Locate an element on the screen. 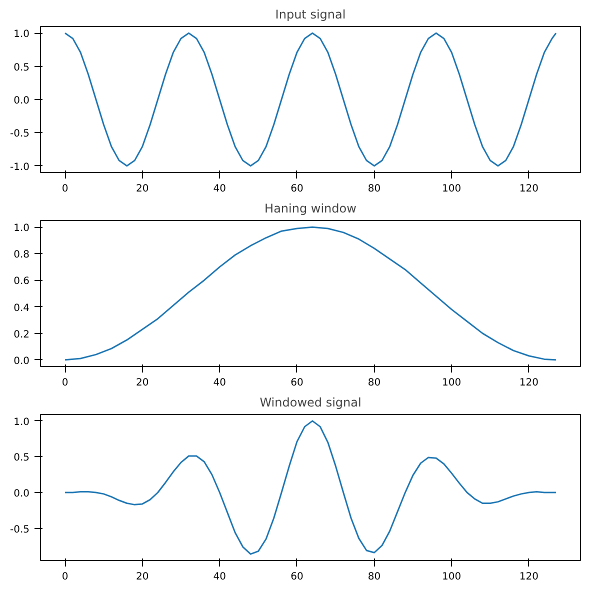 This screenshot has height=590, width=607. y-tick-label: 0.8 is located at coordinates (22, 255).